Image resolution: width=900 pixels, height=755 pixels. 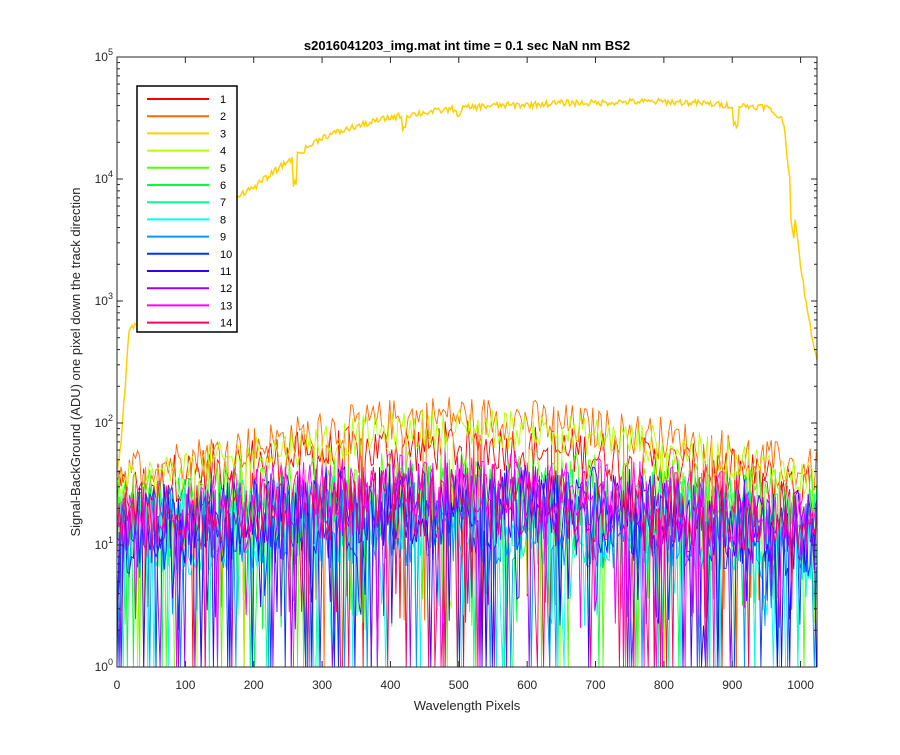 What do you see at coordinates (104, 543) in the screenshot?
I see `y-tick-label: 10¹` at bounding box center [104, 543].